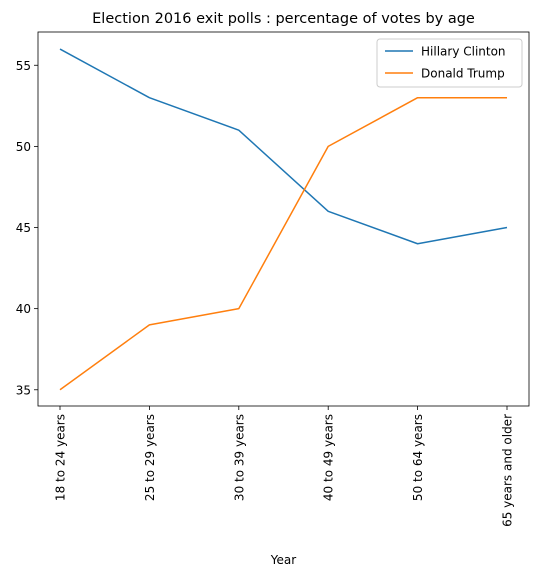 Image resolution: width=543 pixels, height=576 pixels. What do you see at coordinates (508, 470) in the screenshot?
I see `x-tick-label: 65 years and older` at bounding box center [508, 470].